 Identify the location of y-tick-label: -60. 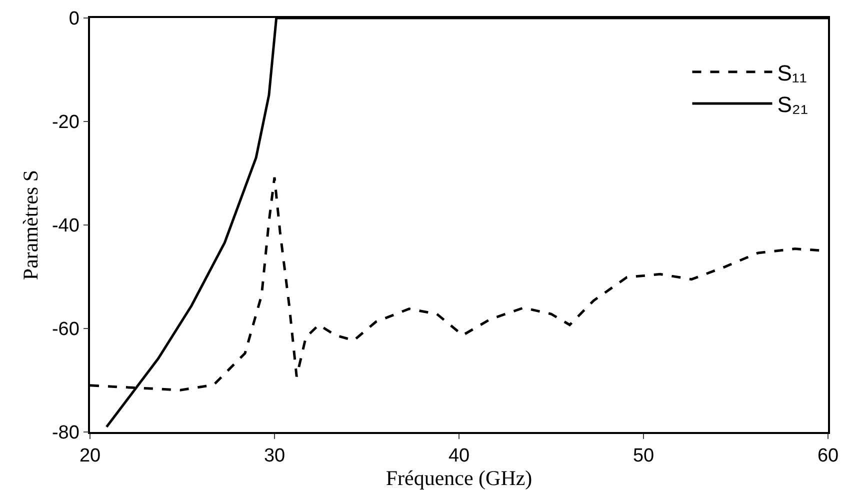
(66, 329).